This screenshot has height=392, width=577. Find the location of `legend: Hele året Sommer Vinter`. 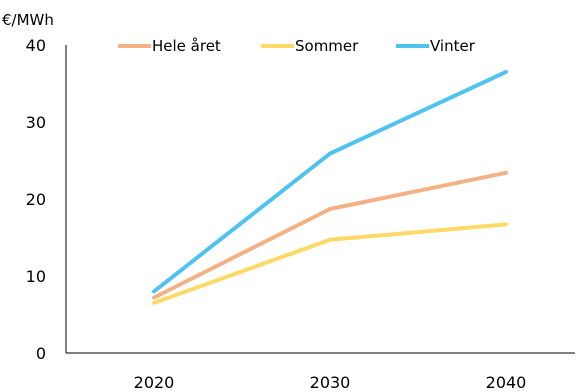

legend: Hele året Sommer Vinter is located at coordinates (297, 46).